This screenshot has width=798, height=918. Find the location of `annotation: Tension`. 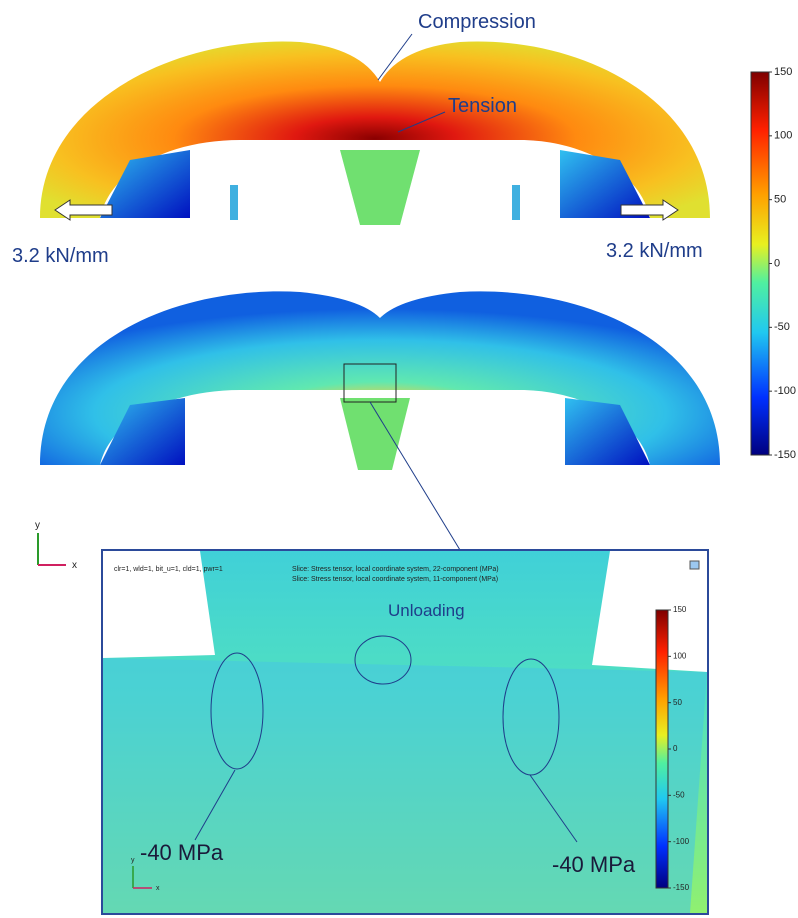

annotation: Tension is located at coordinates (482, 106).